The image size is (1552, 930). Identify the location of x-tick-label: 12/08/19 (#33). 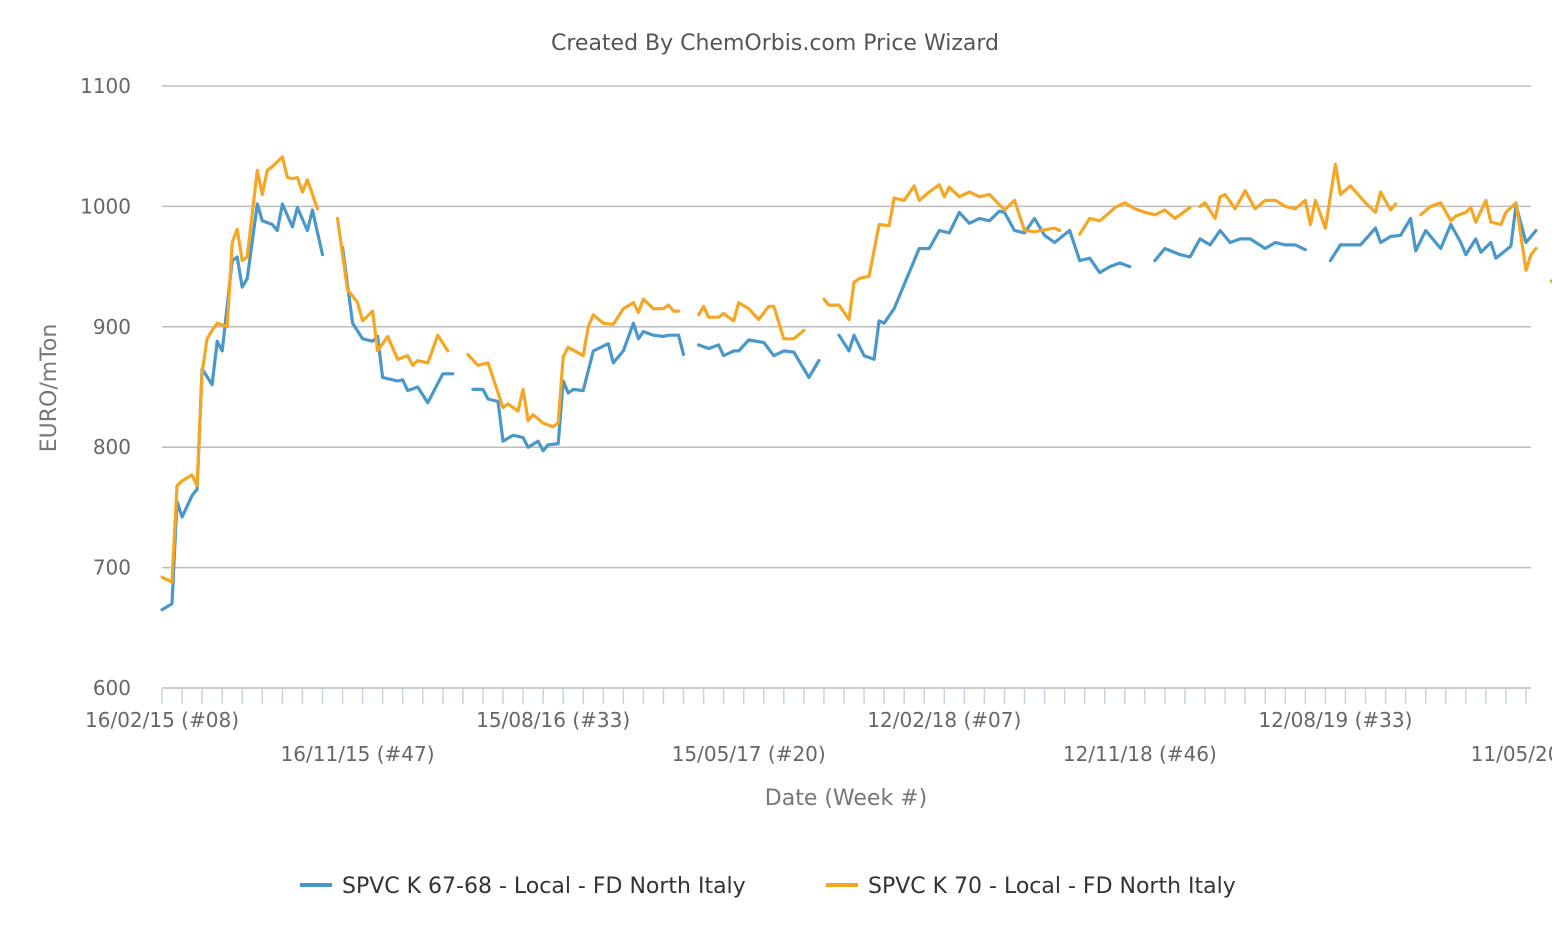
(1335, 720).